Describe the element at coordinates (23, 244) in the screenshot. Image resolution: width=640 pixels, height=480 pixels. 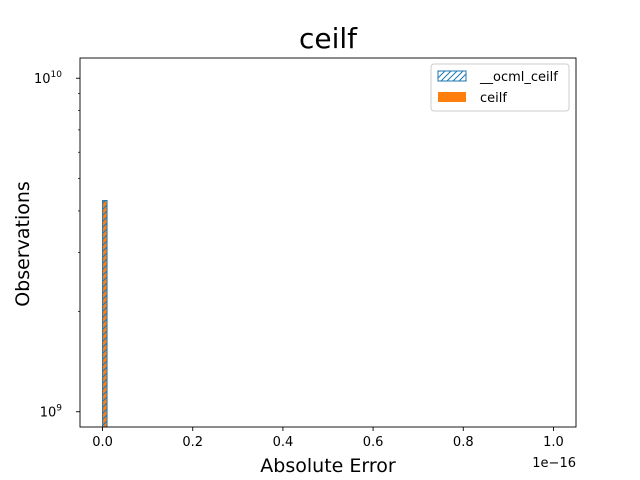
I see `y-axis-label: Observations` at that location.